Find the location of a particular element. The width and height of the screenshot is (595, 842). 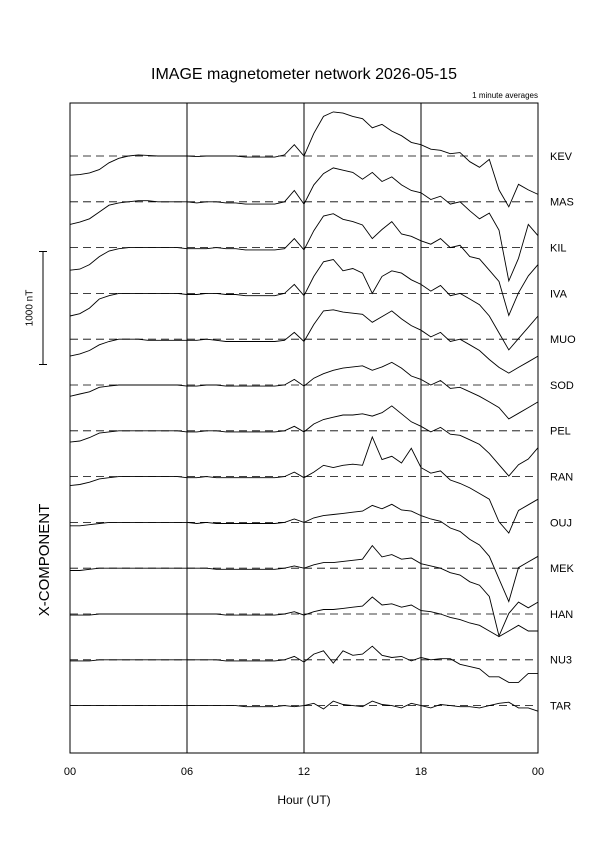

station-label: KIL is located at coordinates (558, 249).